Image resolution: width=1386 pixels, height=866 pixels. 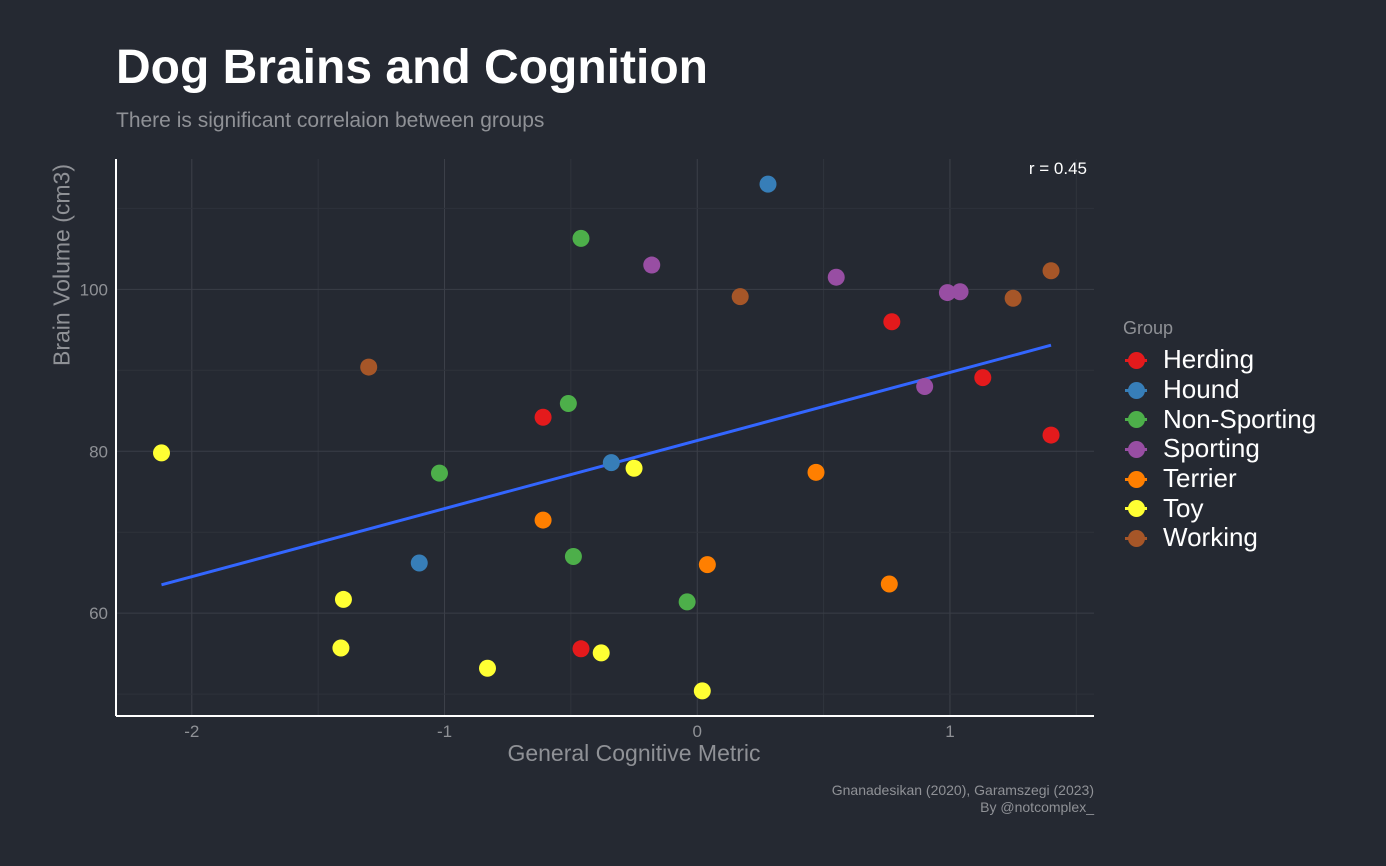 I want to click on legend-title: Group, so click(x=1148, y=328).